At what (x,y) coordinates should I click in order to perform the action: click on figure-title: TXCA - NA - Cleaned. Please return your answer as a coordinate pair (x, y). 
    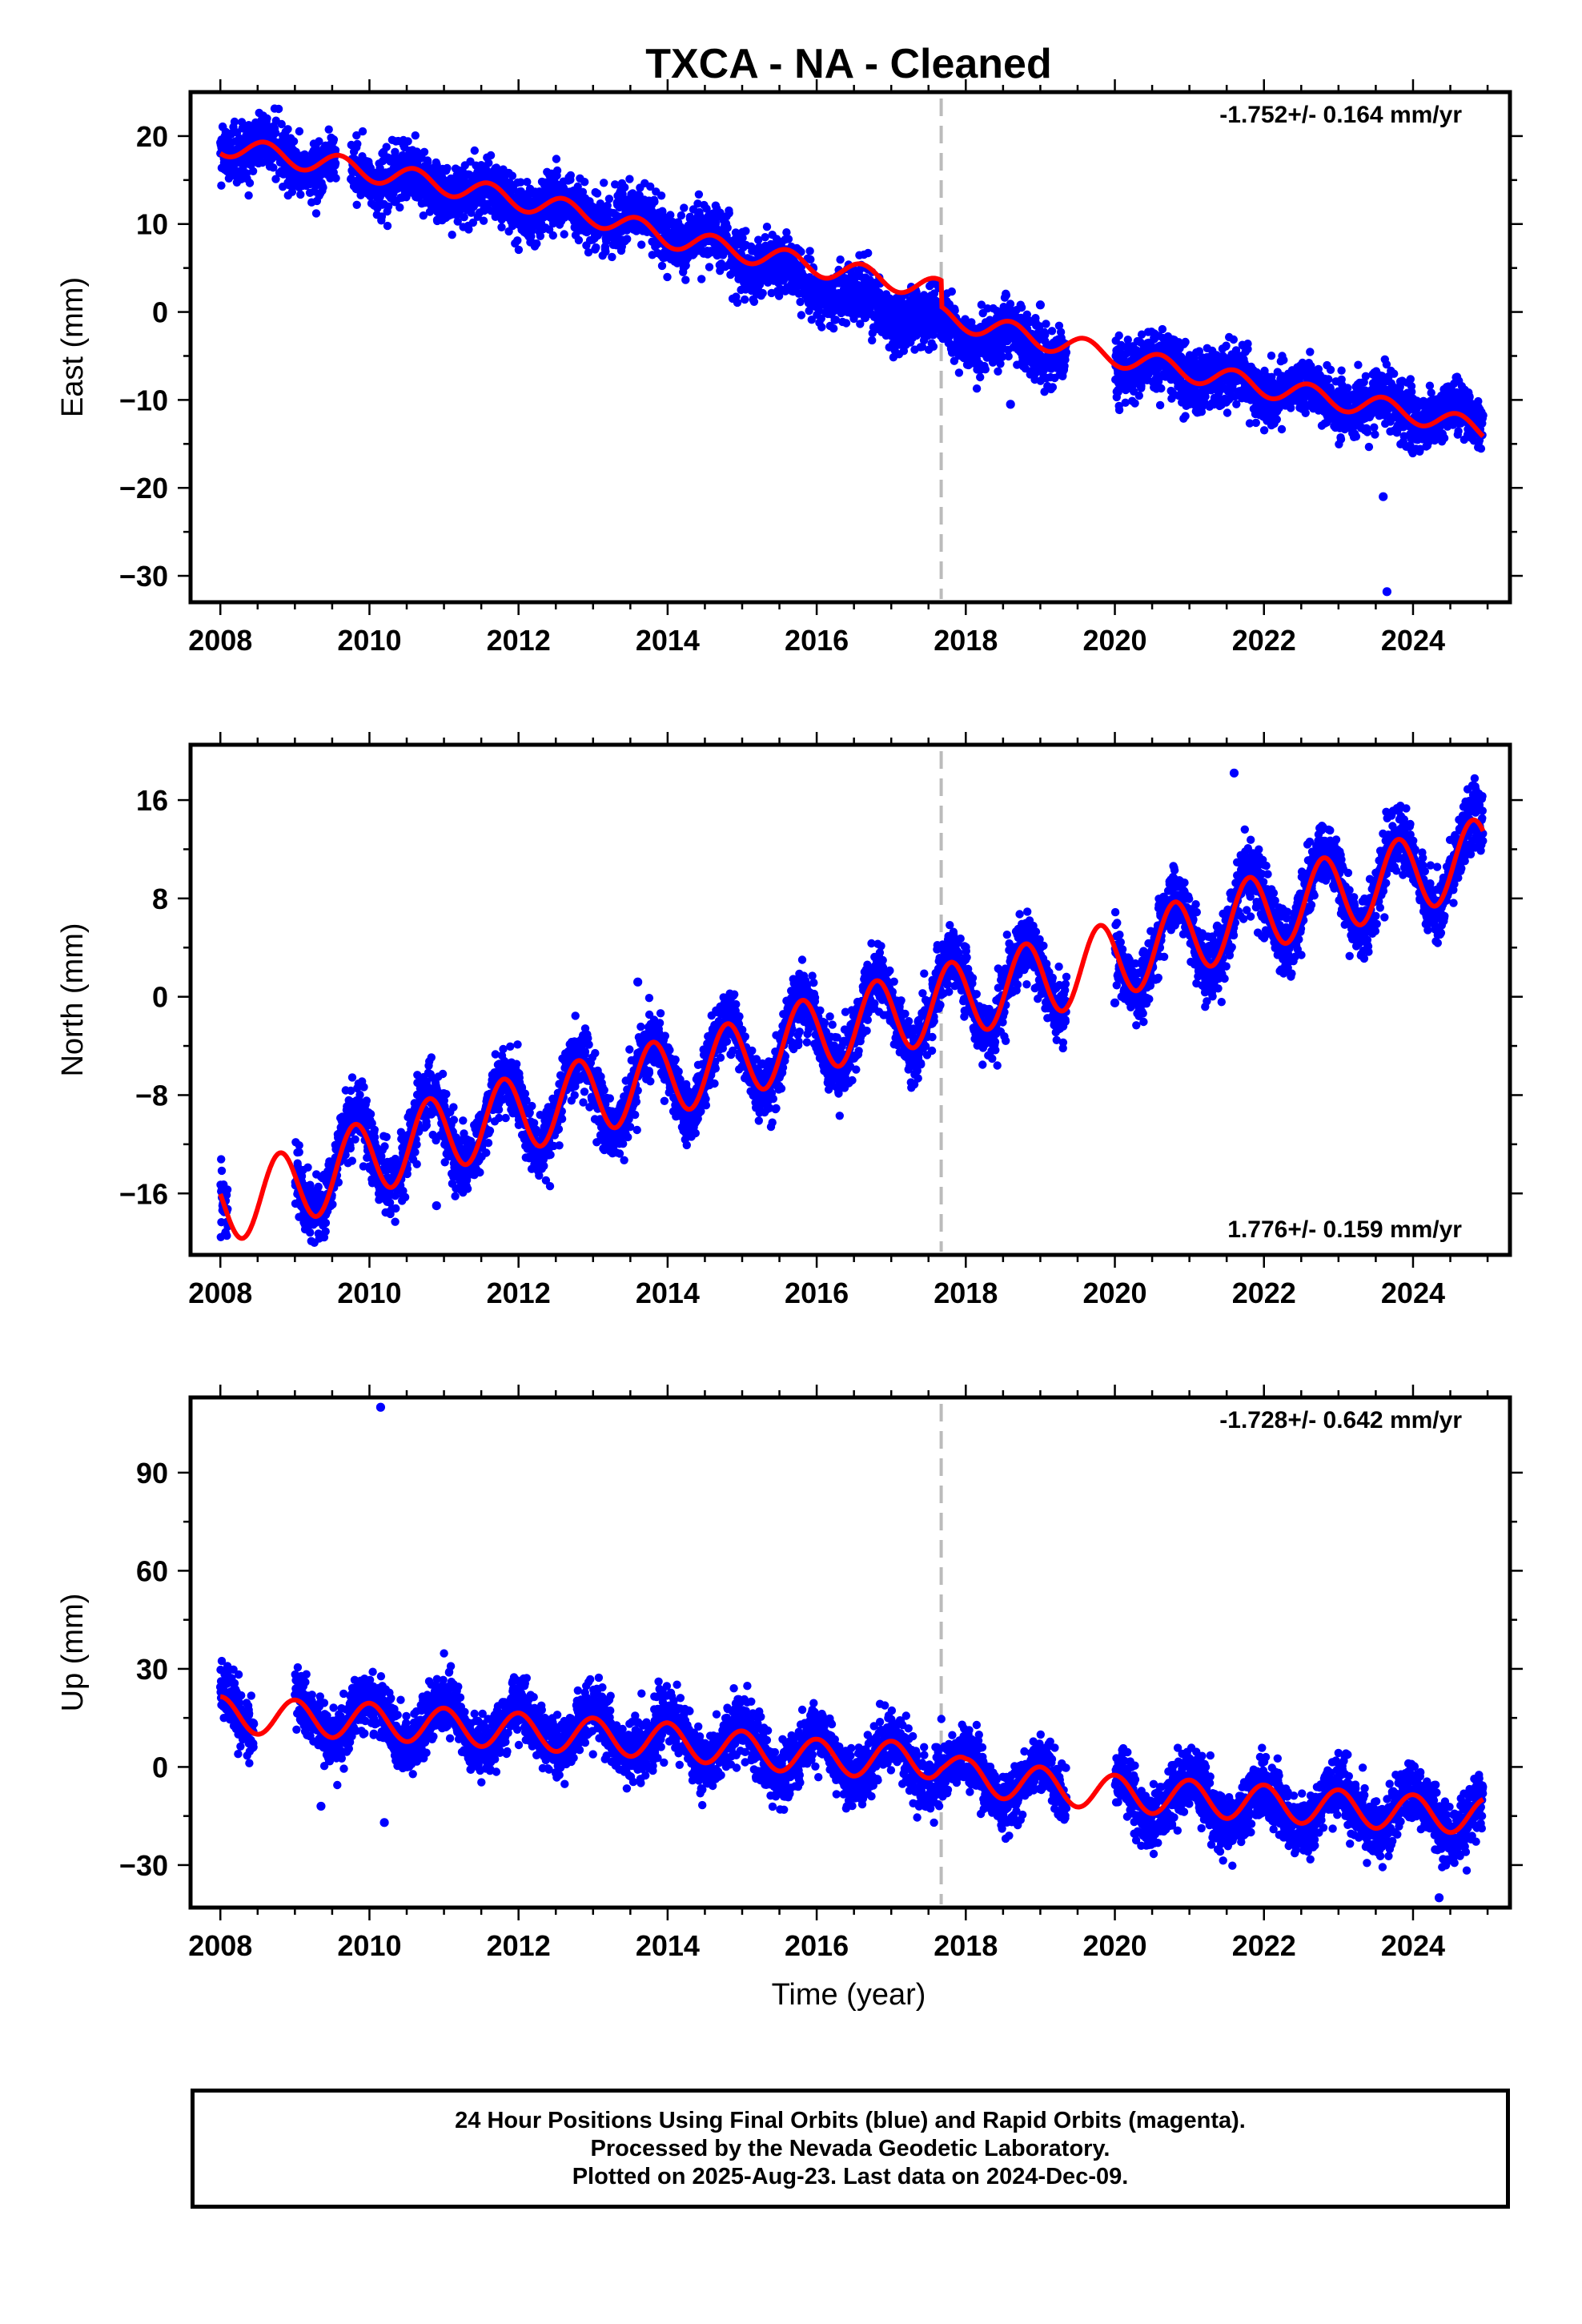
    Looking at the image, I should click on (848, 64).